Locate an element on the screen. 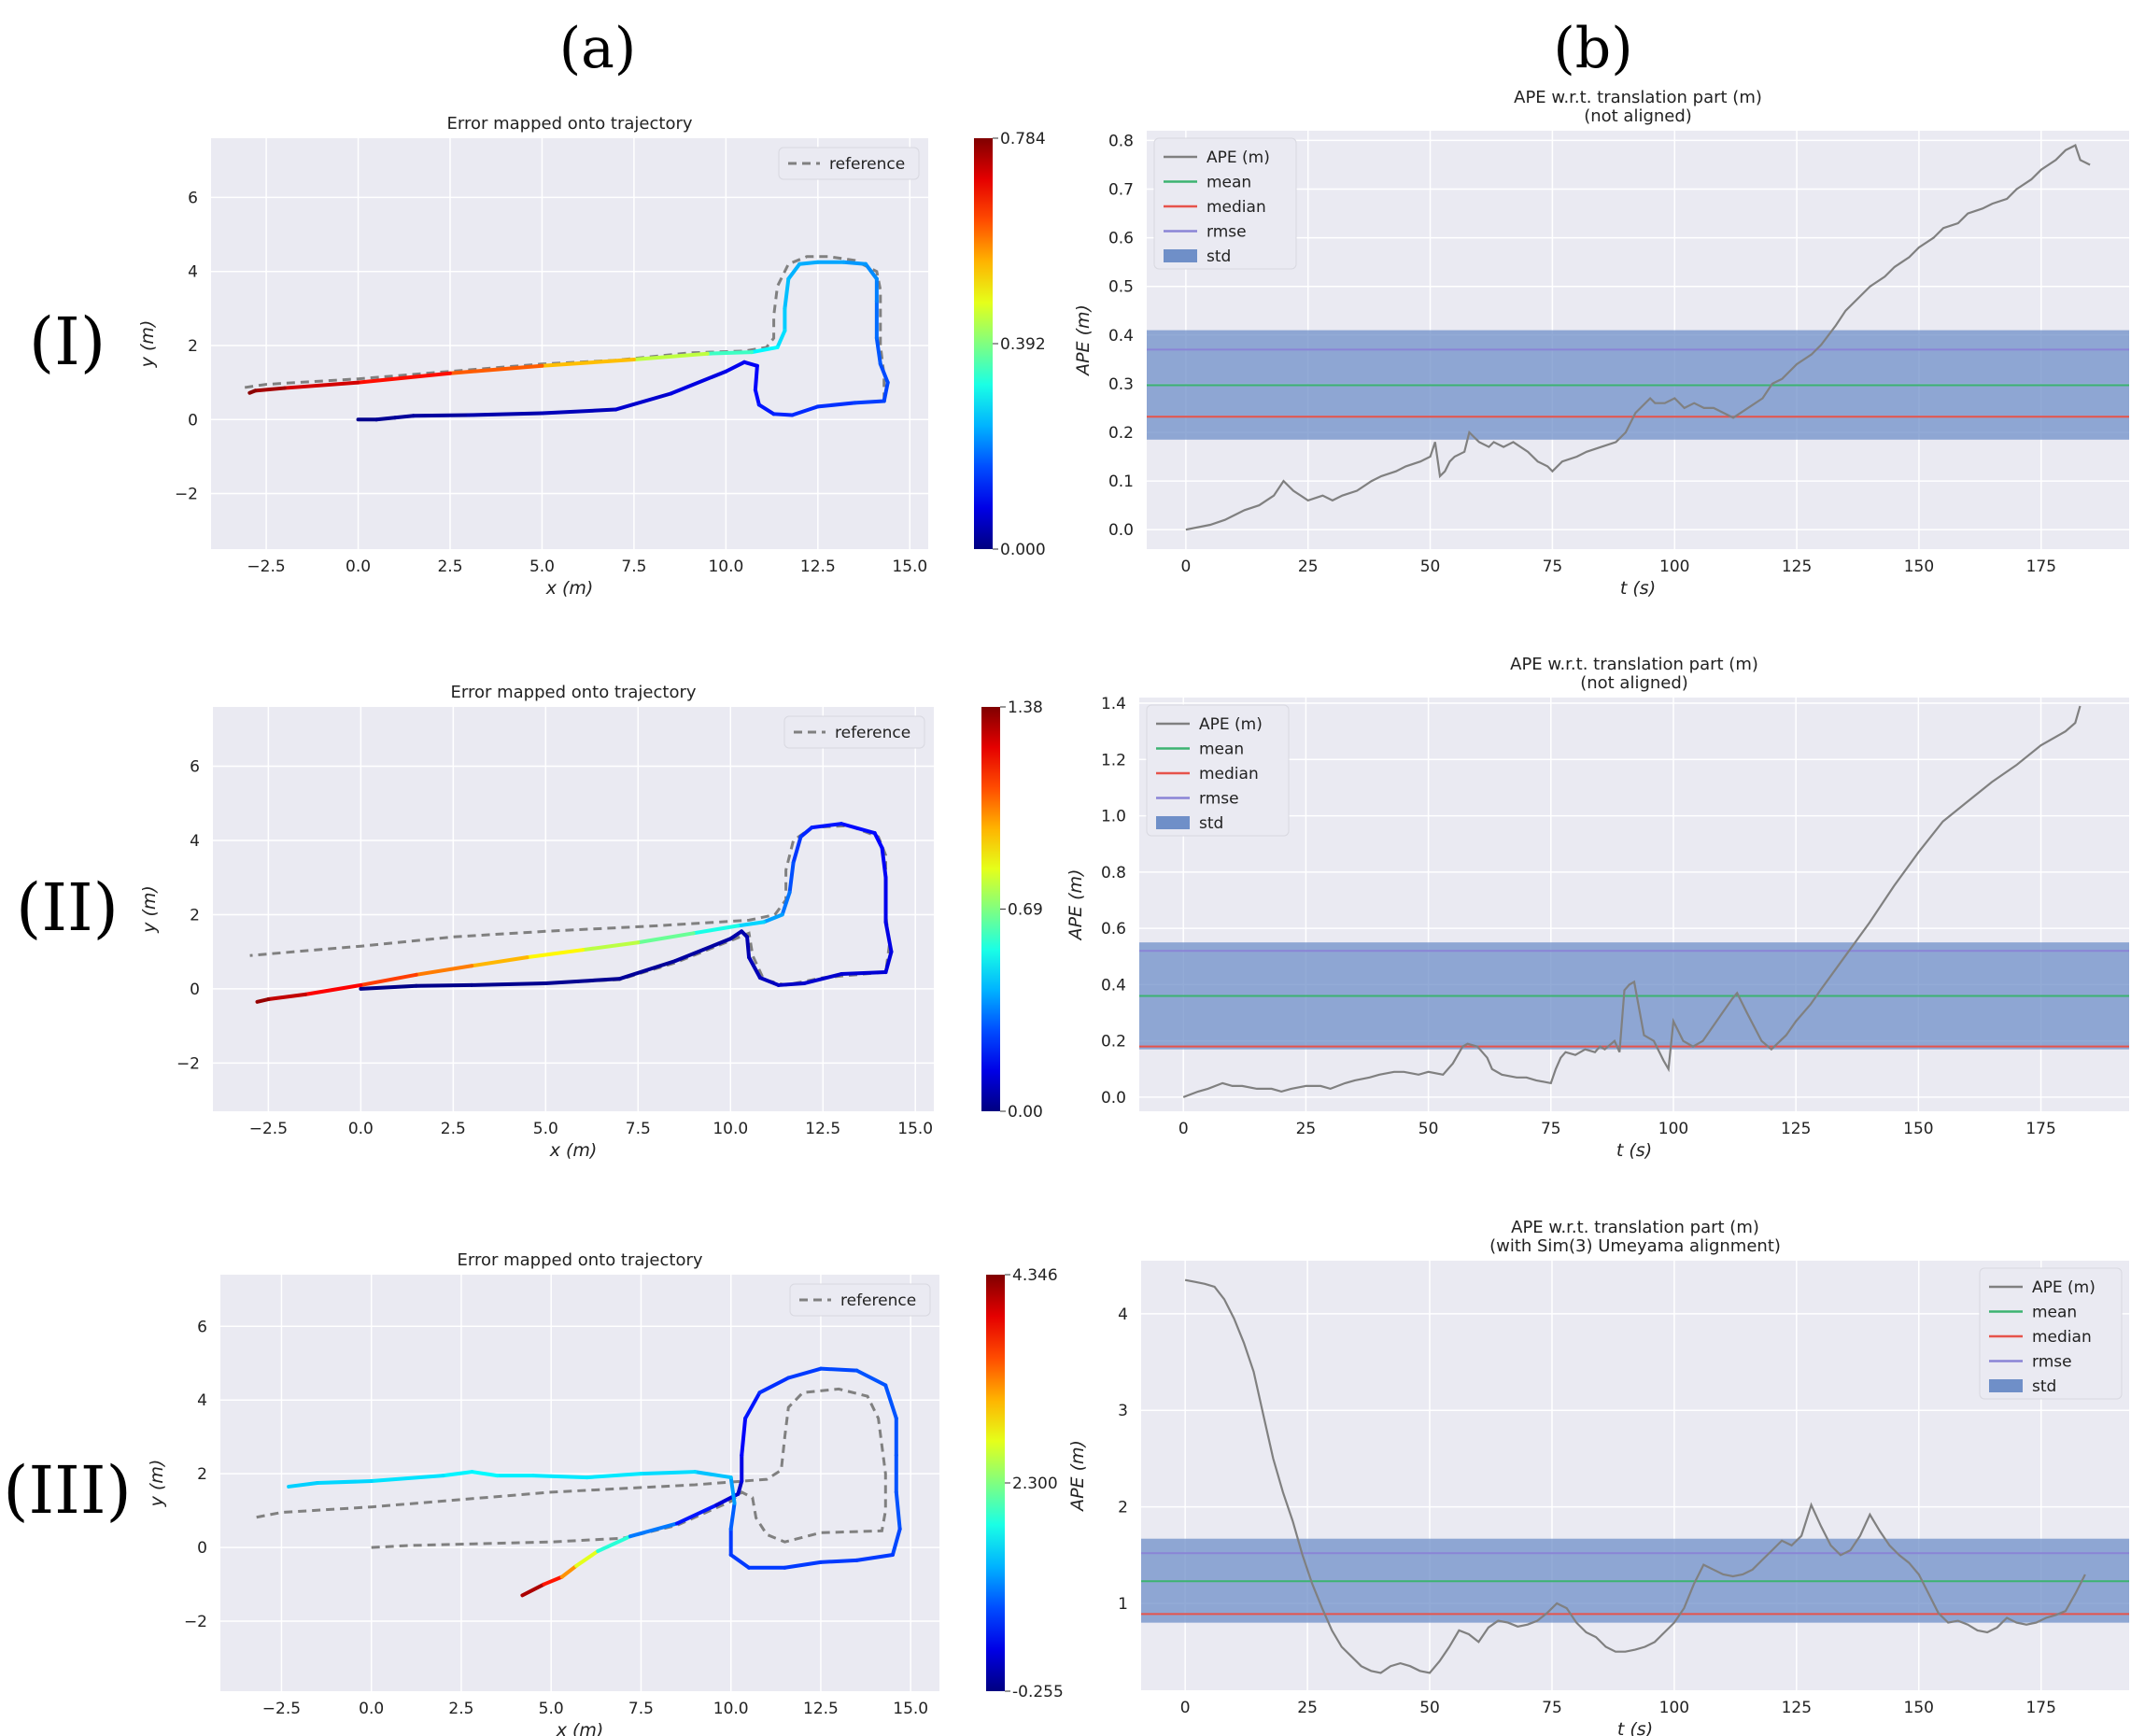  y-tick-label: 6 is located at coordinates (193, 198).